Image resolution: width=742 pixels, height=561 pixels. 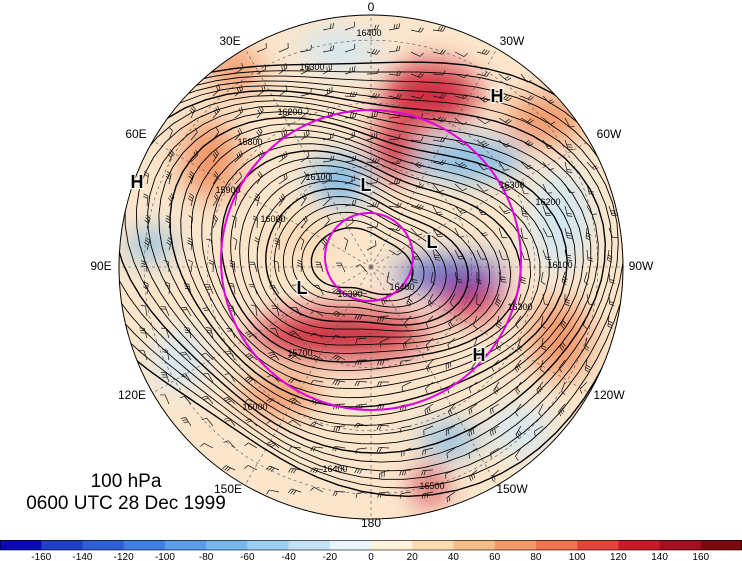 What do you see at coordinates (519, 307) in the screenshot?
I see `contour-label: 16300` at bounding box center [519, 307].